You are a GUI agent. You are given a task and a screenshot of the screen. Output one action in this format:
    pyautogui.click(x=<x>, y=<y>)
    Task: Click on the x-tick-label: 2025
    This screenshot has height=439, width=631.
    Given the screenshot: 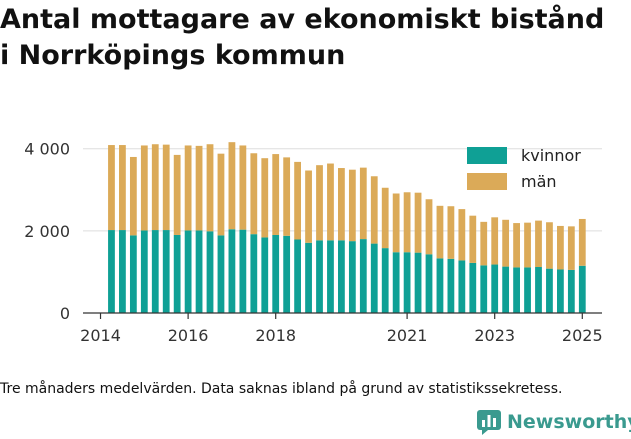 What is the action you would take?
    pyautogui.click(x=582, y=335)
    